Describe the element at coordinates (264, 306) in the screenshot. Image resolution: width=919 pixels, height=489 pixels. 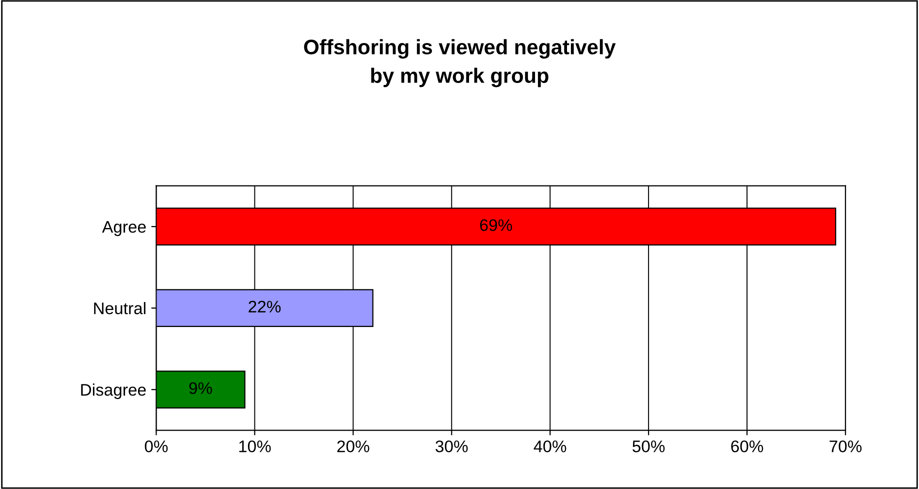
I see `data-label: 22%` at that location.